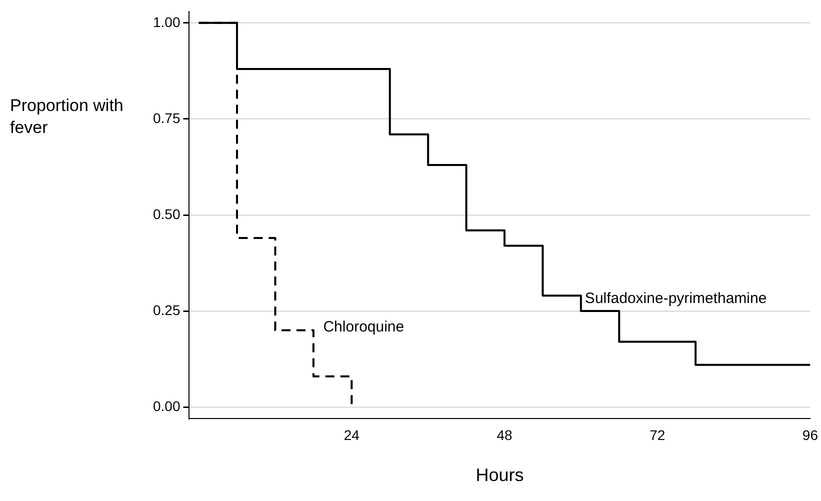 The height and width of the screenshot is (501, 821). I want to click on x-tick-label: 24, so click(352, 434).